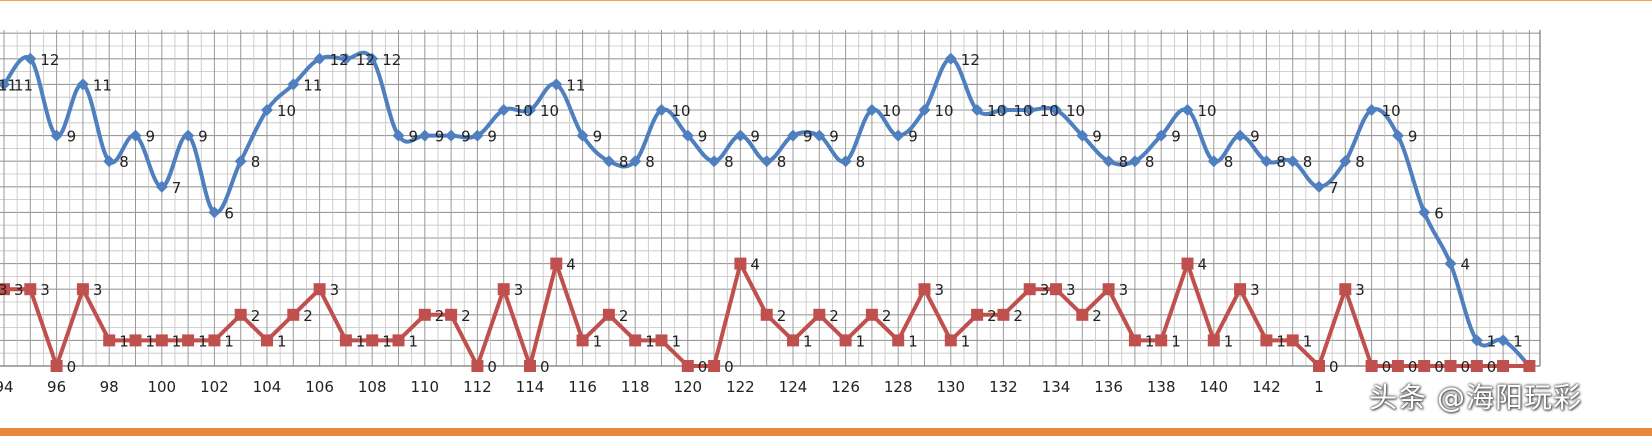 The image size is (1652, 436). Describe the element at coordinates (530, 387) in the screenshot. I see `x-tick-label: 114` at that location.